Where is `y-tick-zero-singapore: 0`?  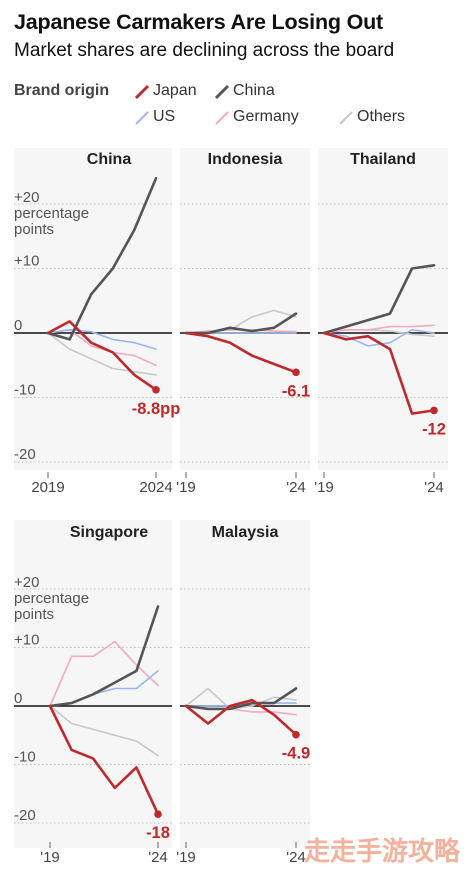
y-tick-zero-singapore: 0 is located at coordinates (18, 698).